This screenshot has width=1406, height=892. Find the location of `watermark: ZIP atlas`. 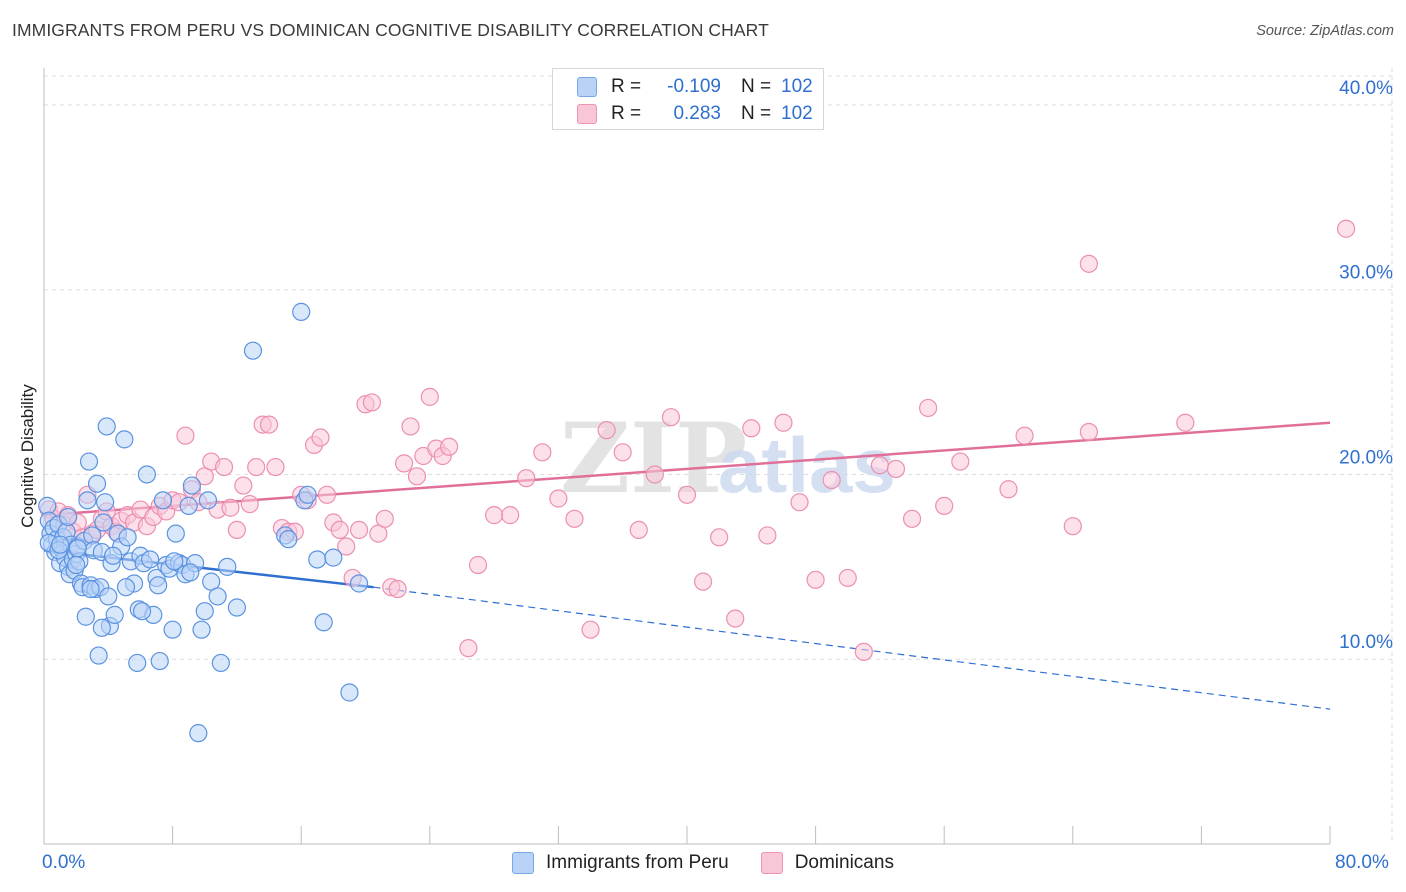

watermark: ZIP atlas is located at coordinates (728, 458).